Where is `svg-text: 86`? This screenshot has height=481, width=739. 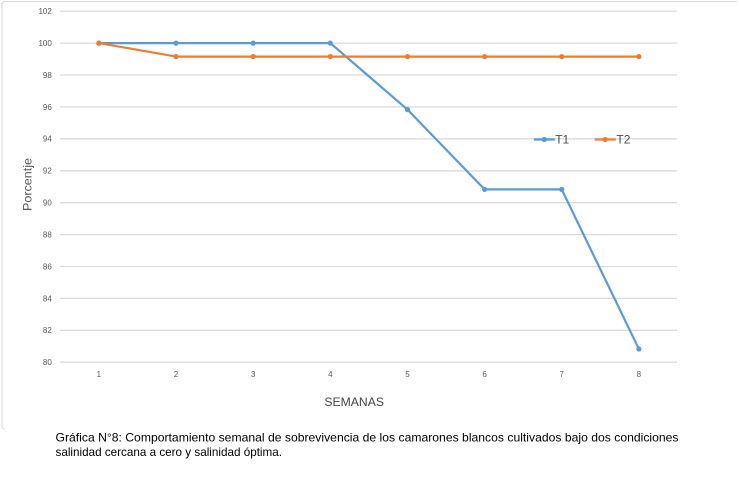
svg-text: 86 is located at coordinates (47, 266).